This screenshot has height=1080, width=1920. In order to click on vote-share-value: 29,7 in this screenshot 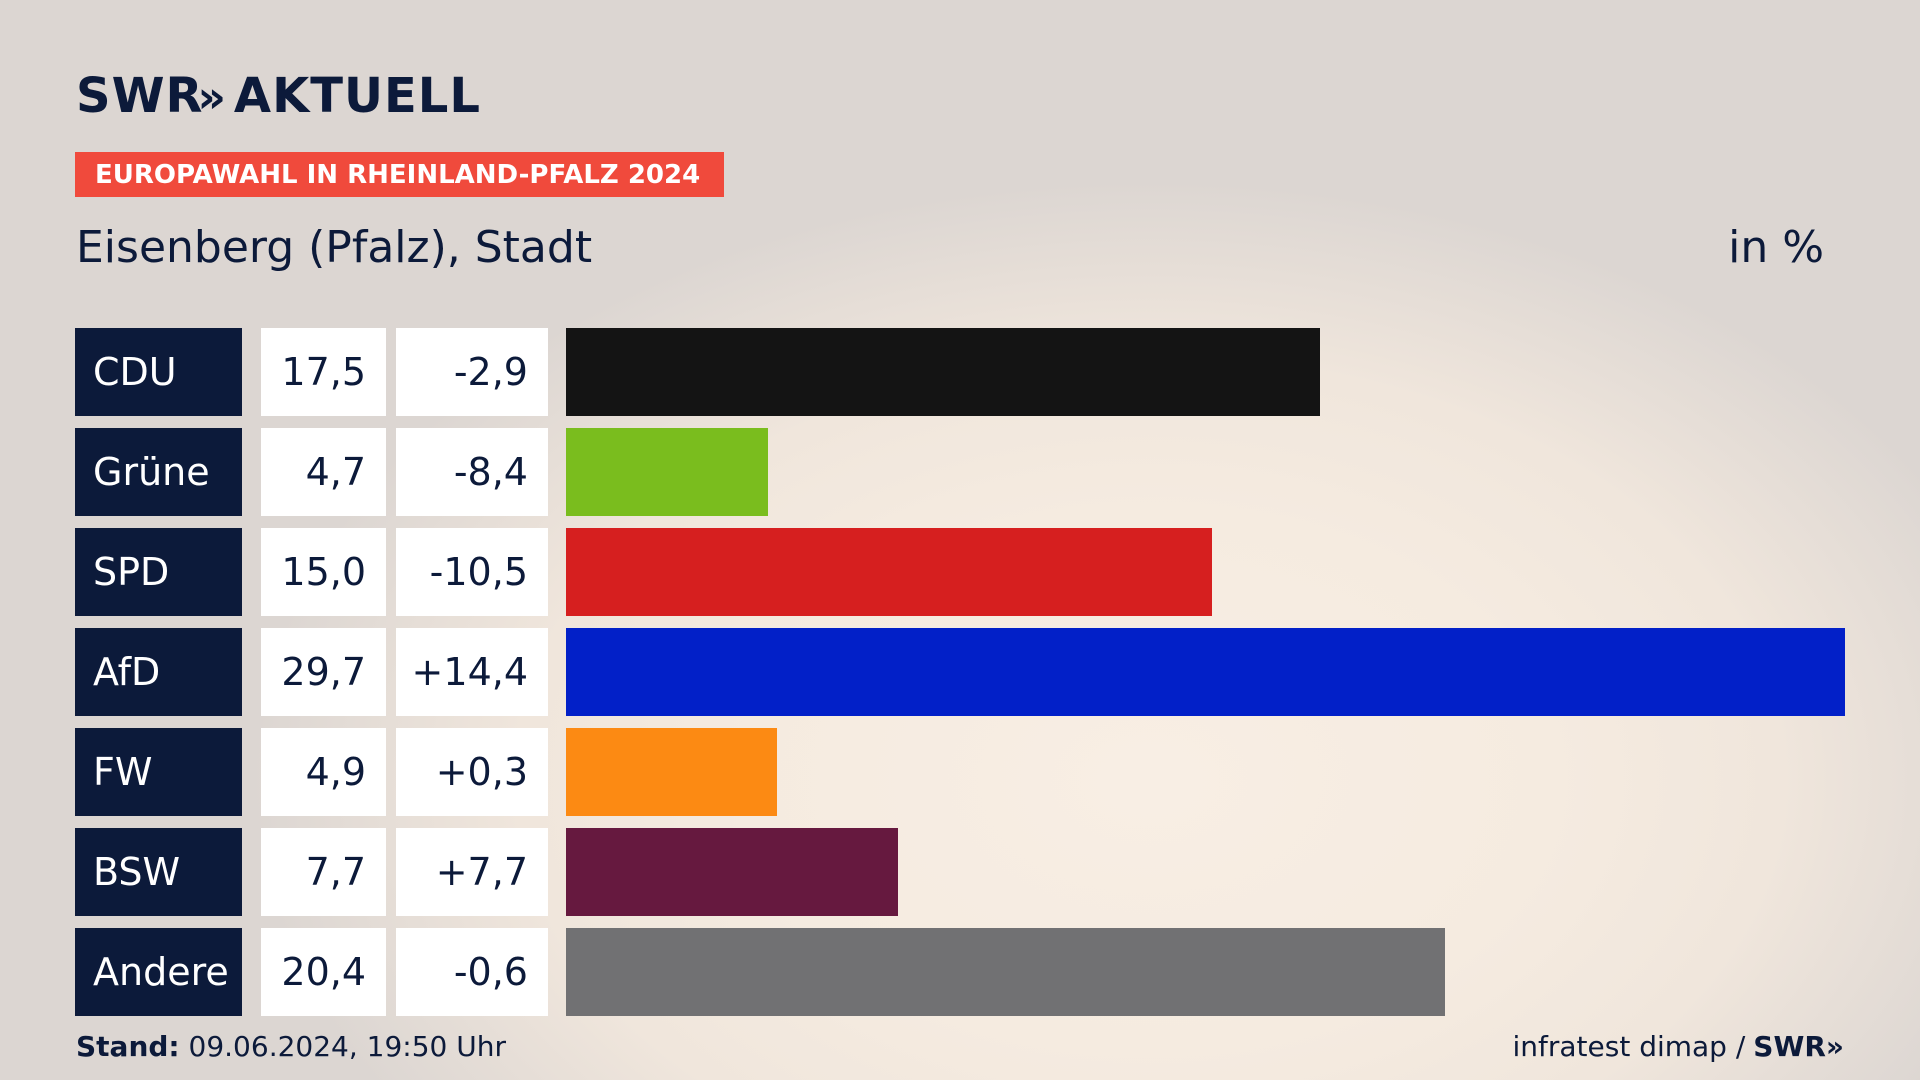, I will do `click(323, 672)`.